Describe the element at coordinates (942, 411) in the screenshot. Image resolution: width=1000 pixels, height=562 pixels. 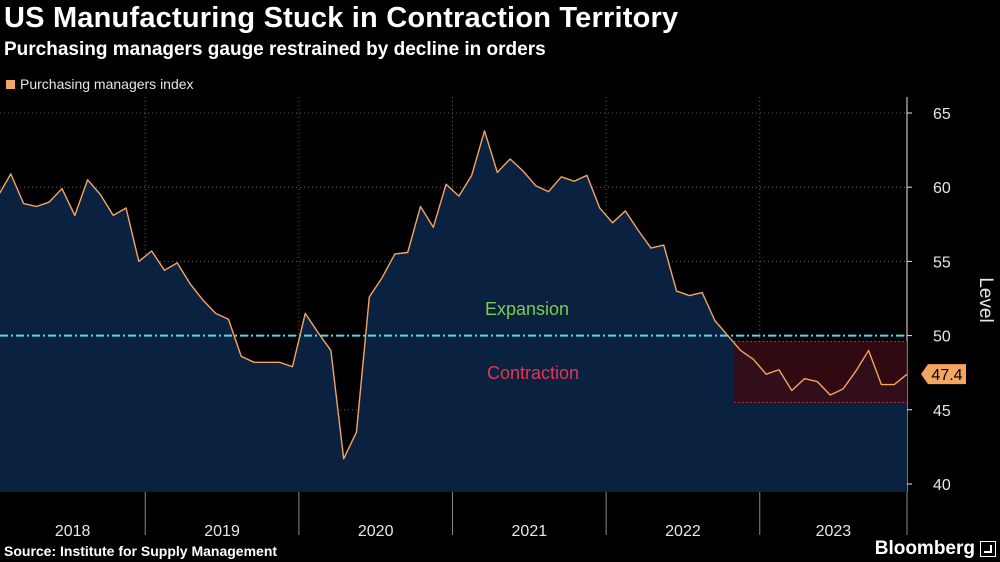
I see `ytick-label: 45` at that location.